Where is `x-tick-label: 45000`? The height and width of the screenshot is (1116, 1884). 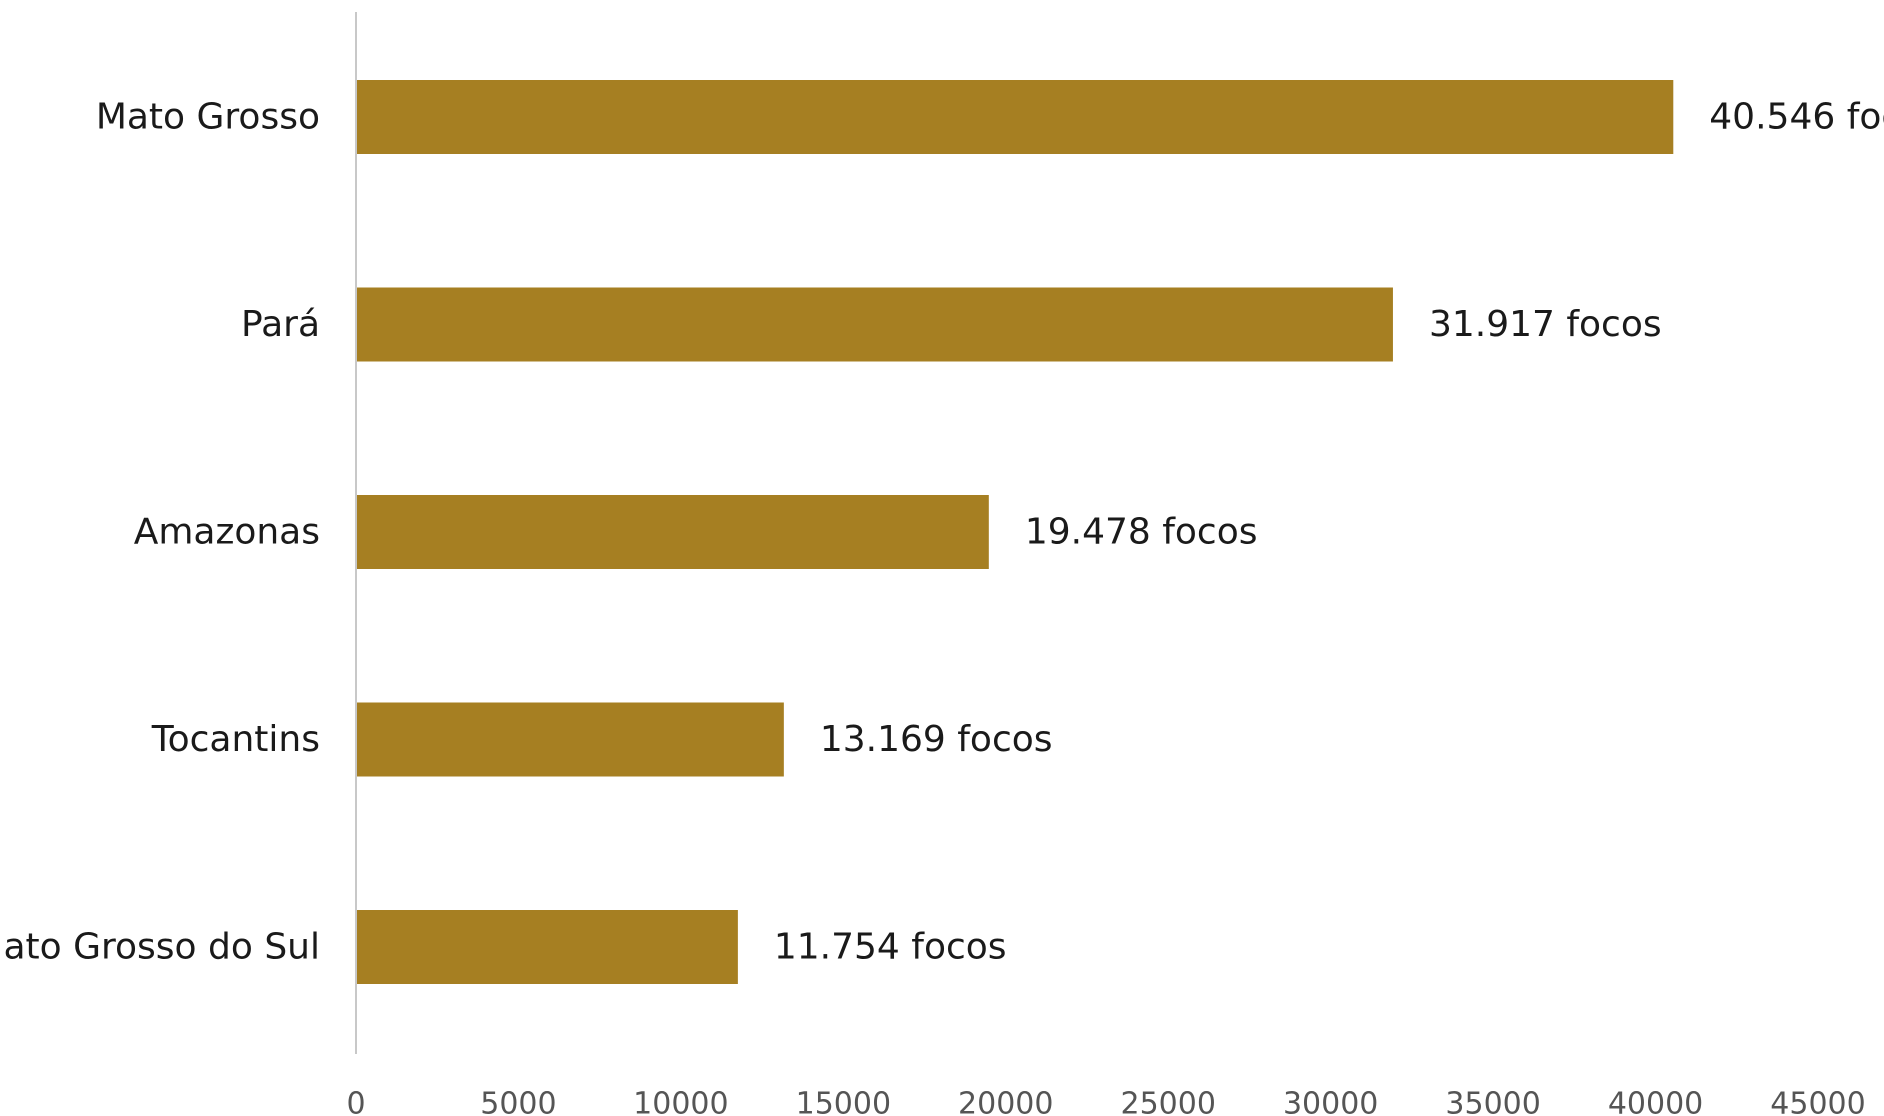
x-tick-label: 45000 is located at coordinates (1817, 1101).